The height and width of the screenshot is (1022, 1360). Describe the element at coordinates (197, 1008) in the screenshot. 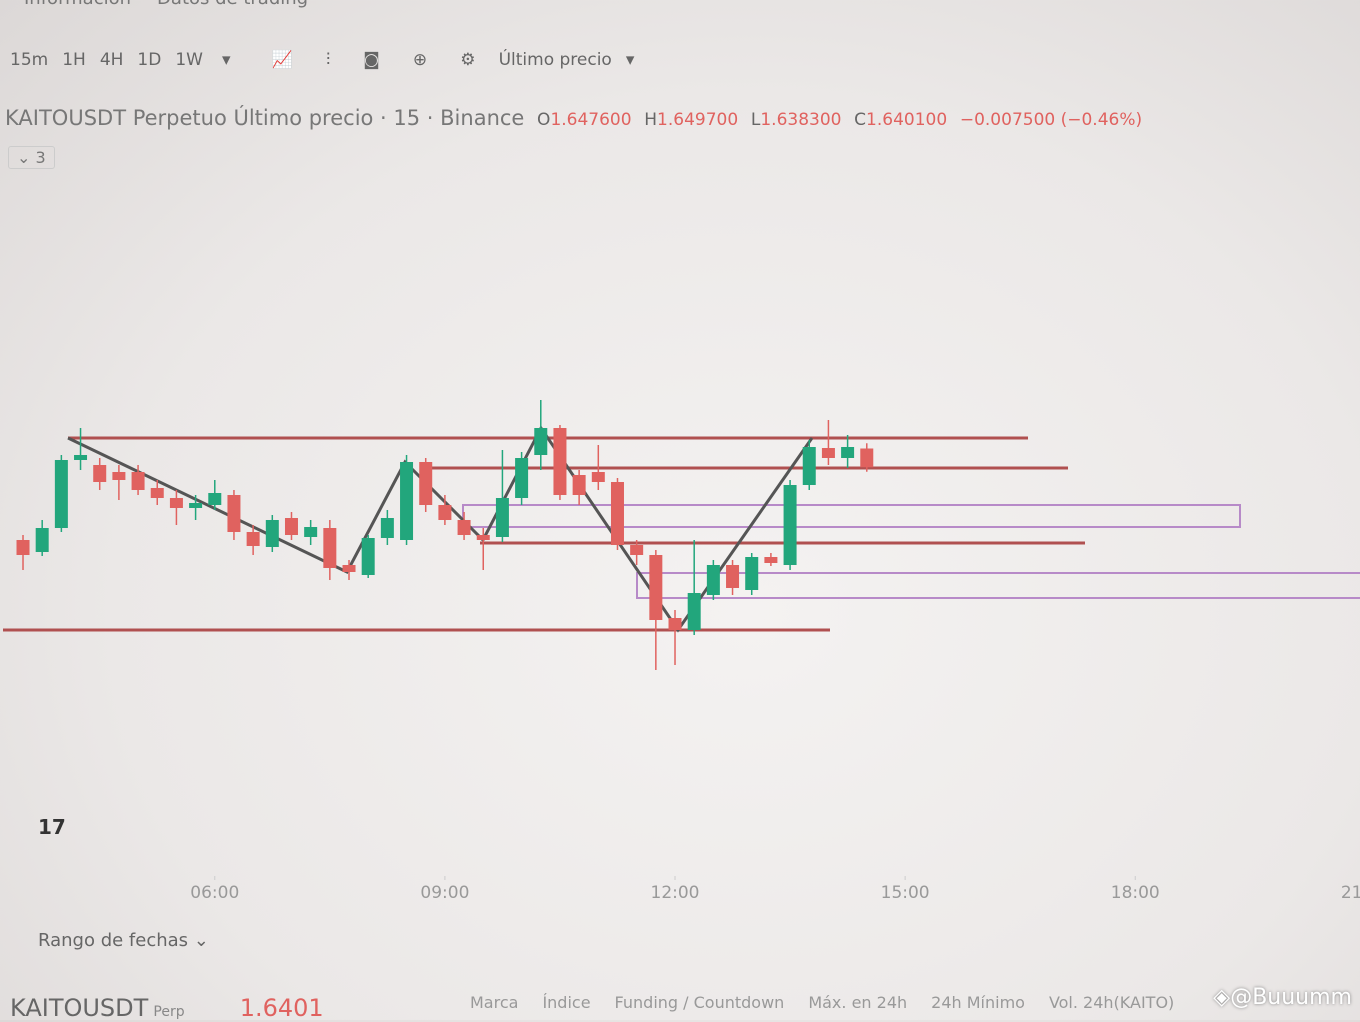

I see `footer: KAITOUSDT Perp 1.6401` at that location.